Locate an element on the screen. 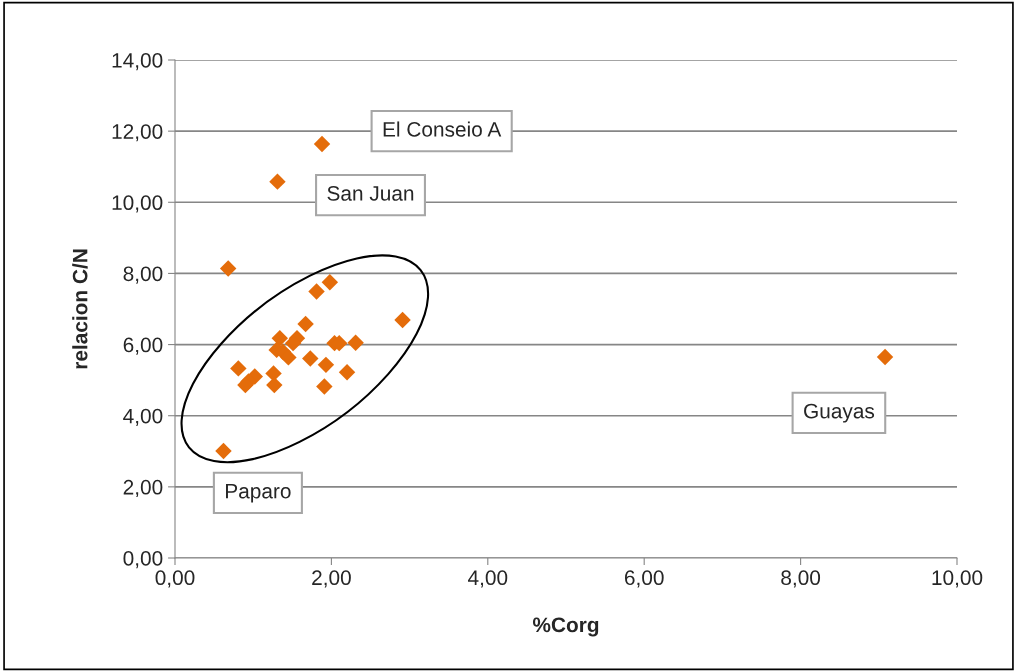  x-tick-label: 0,00 is located at coordinates (175, 579).